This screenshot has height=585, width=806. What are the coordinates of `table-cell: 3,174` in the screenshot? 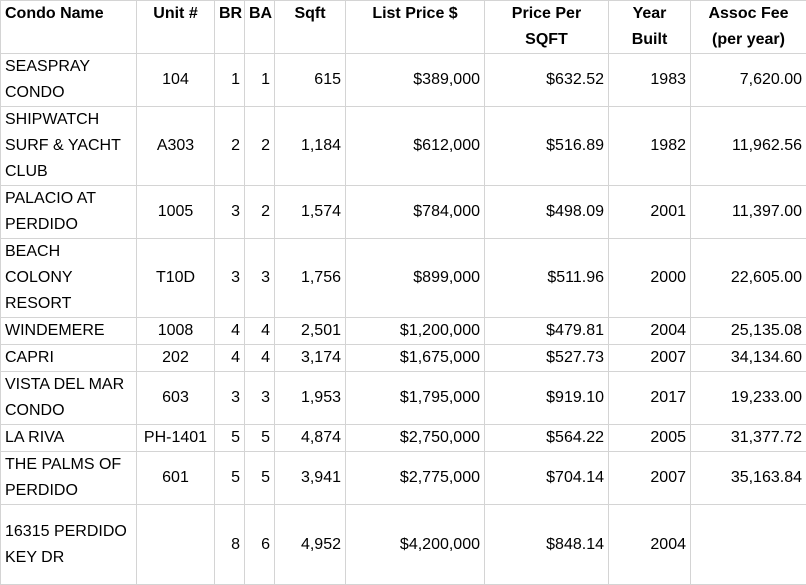 It's located at (310, 358).